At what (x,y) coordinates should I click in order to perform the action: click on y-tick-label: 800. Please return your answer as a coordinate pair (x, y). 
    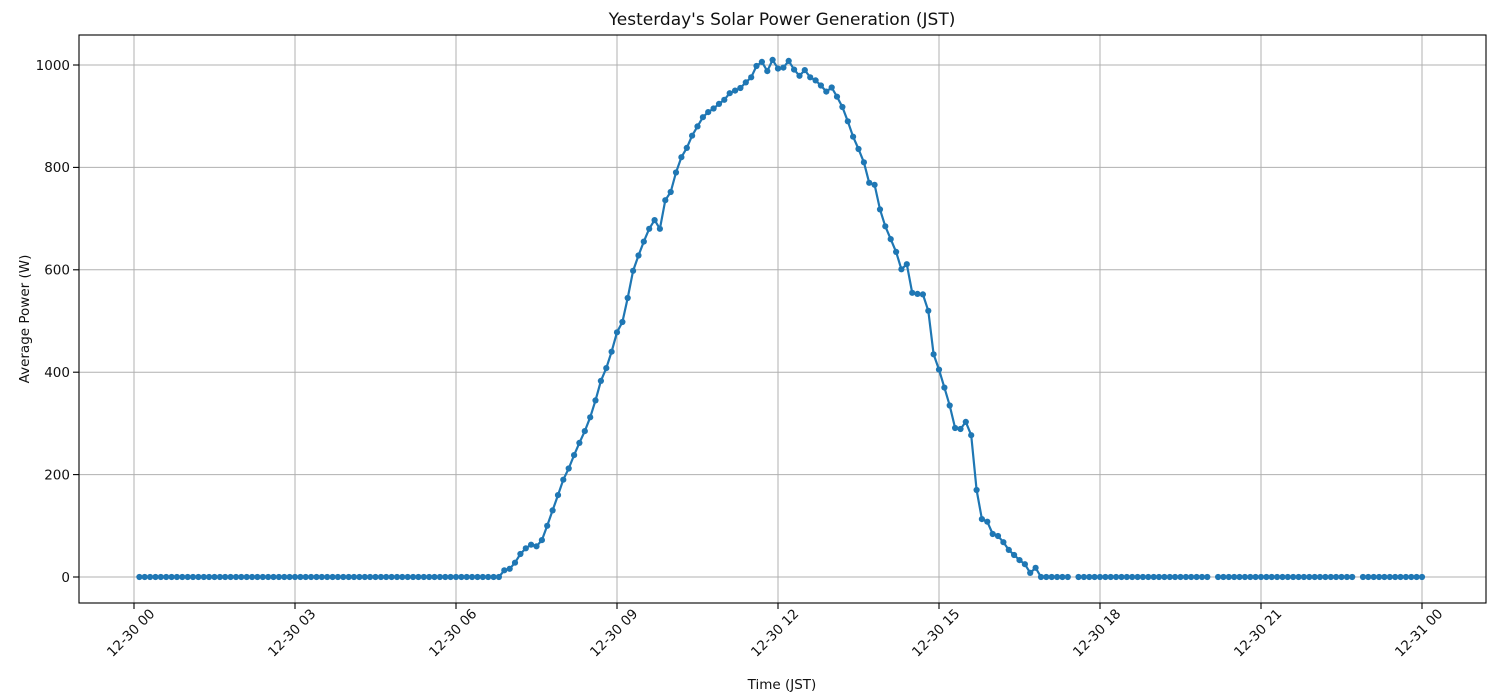
    Looking at the image, I should click on (57, 168).